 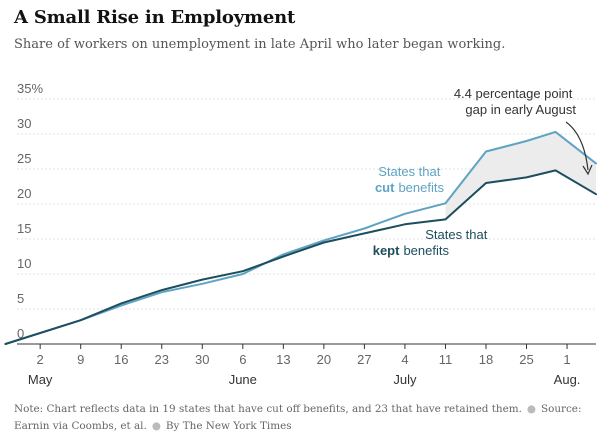 What do you see at coordinates (24, 228) in the screenshot?
I see `y-tick-label: 15` at bounding box center [24, 228].